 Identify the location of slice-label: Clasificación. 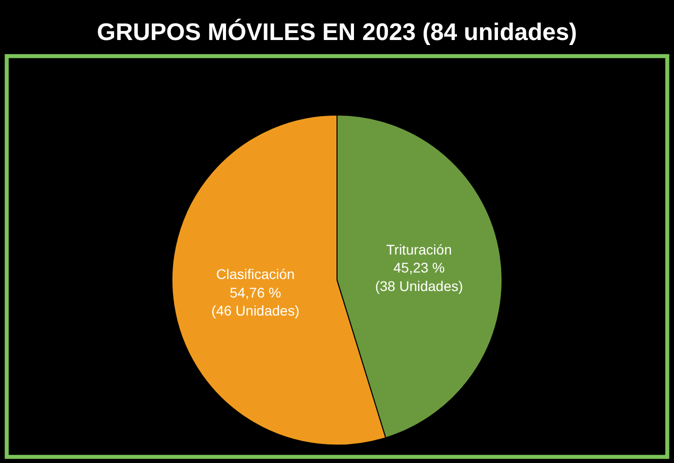
(255, 274).